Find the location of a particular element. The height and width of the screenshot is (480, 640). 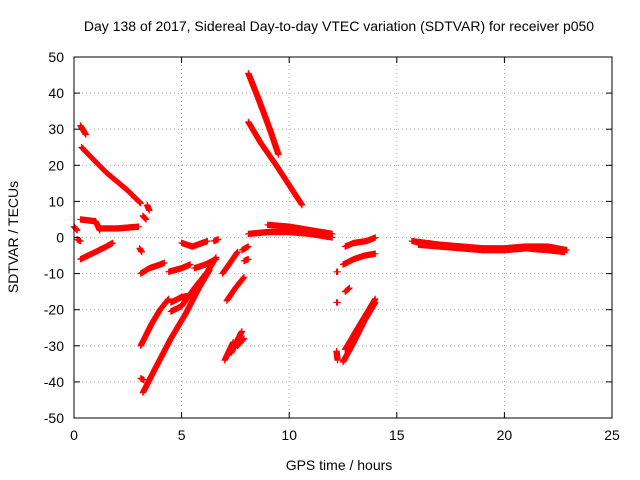

y-tick-label: 20 is located at coordinates (56, 165).